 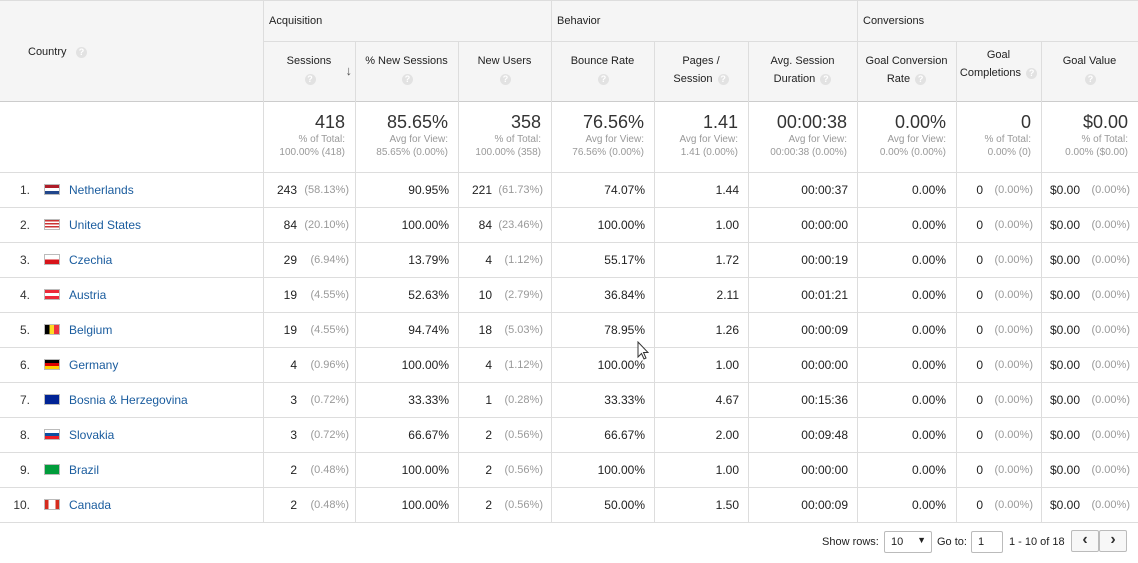 I want to click on column-header-label: Goal, so click(x=998, y=55).